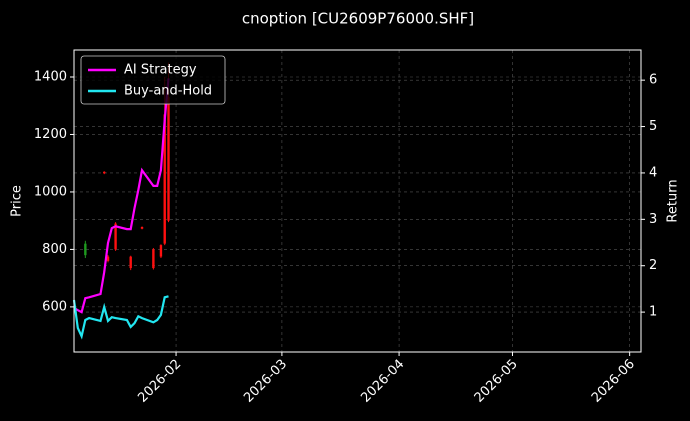 The image size is (690, 421). I want to click on y2-tick-label: 2, so click(653, 265).